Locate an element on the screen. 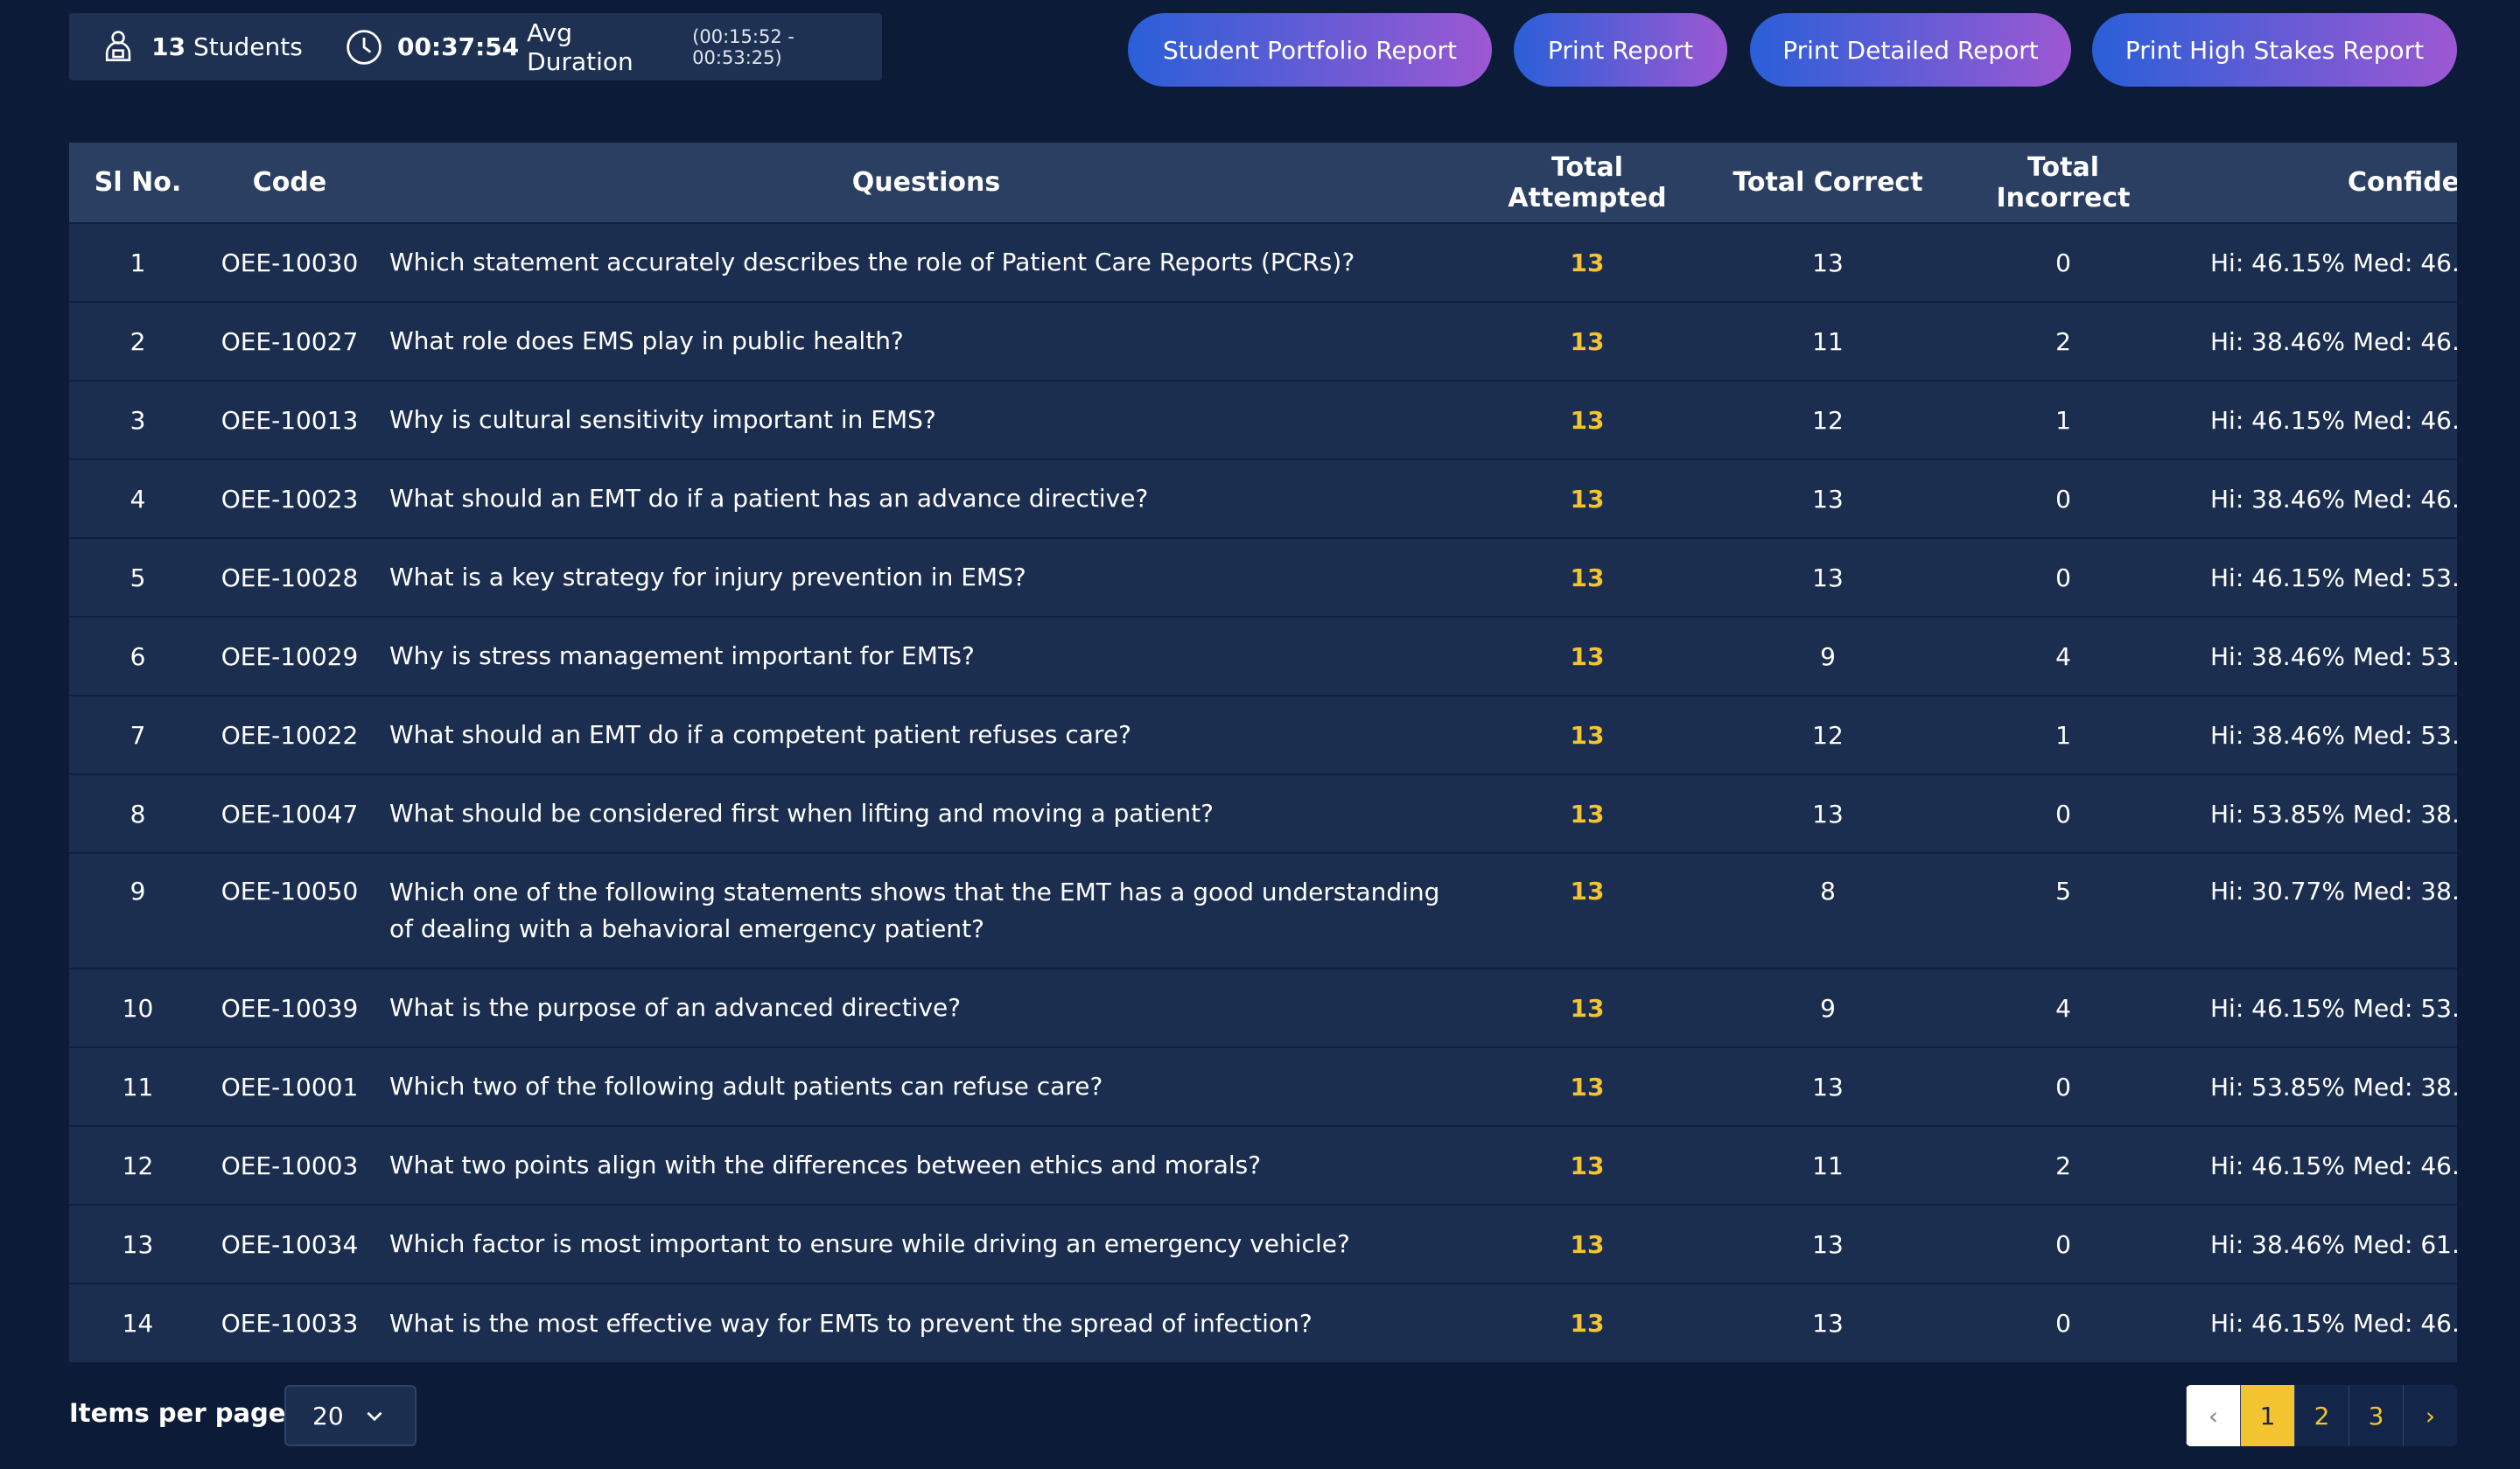 The image size is (2520, 1469). page-button: 2 is located at coordinates (2321, 1416).